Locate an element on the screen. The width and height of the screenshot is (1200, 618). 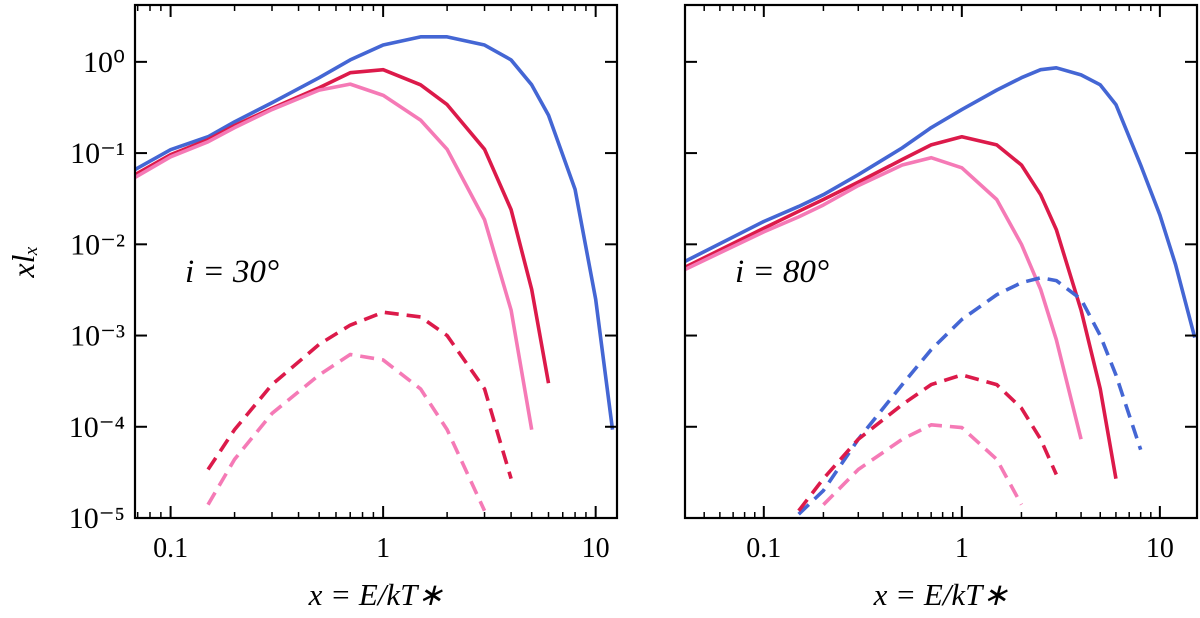
y-axis-label: xlₓ is located at coordinates (23, 261).